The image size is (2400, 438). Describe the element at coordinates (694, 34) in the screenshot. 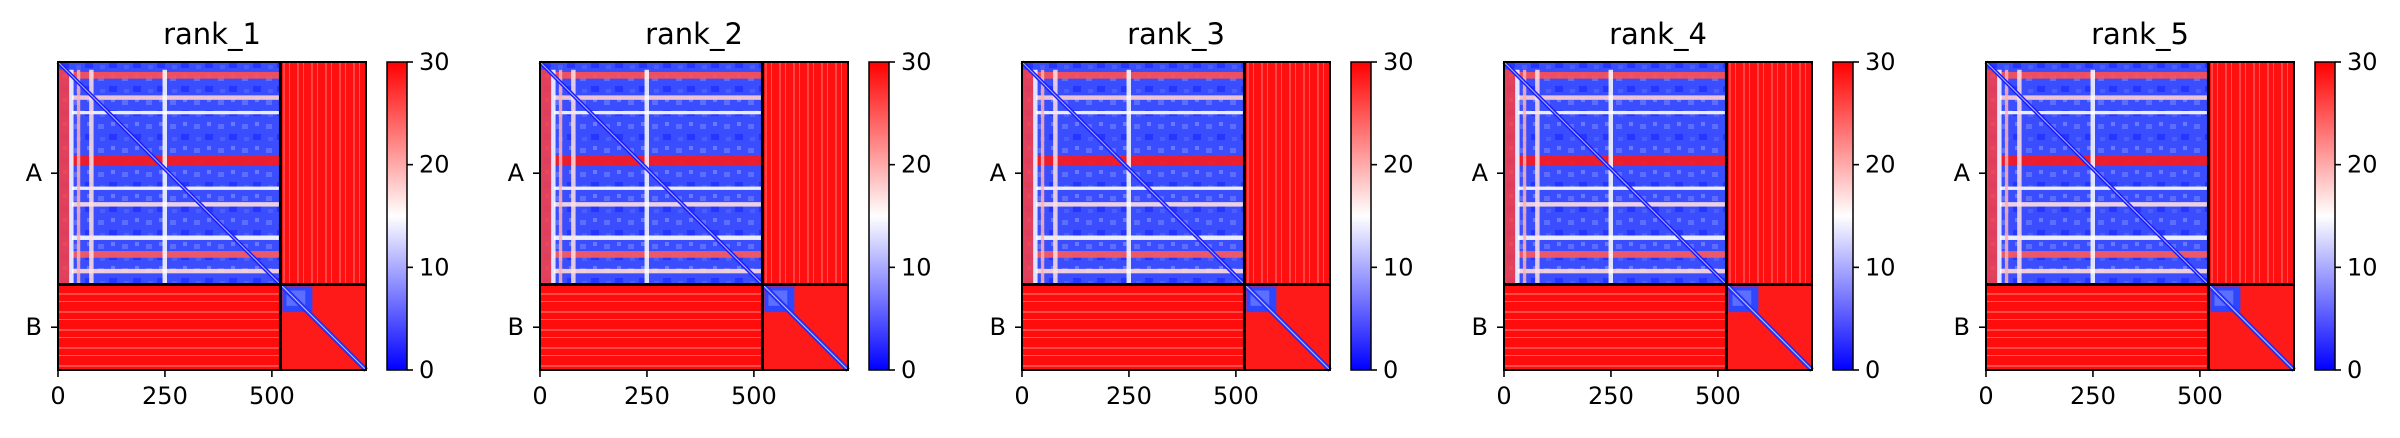

I see `panel-title: rank_2` at that location.